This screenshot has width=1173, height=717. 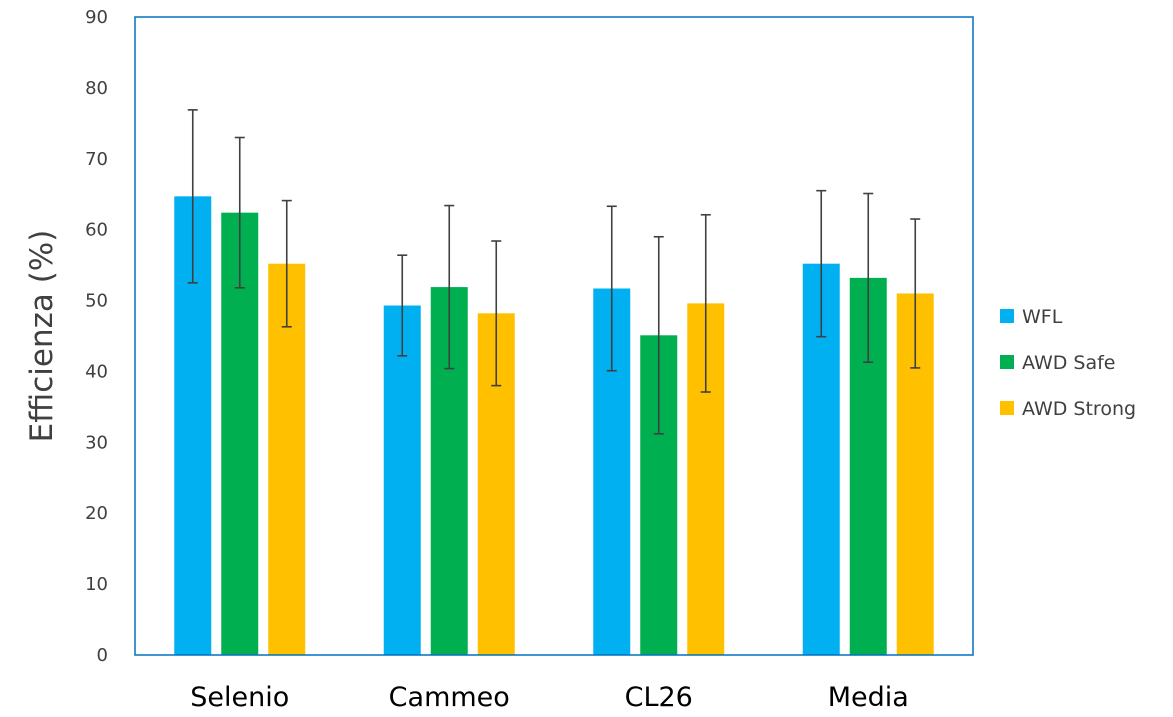 I want to click on category-label: Media, so click(x=868, y=697).